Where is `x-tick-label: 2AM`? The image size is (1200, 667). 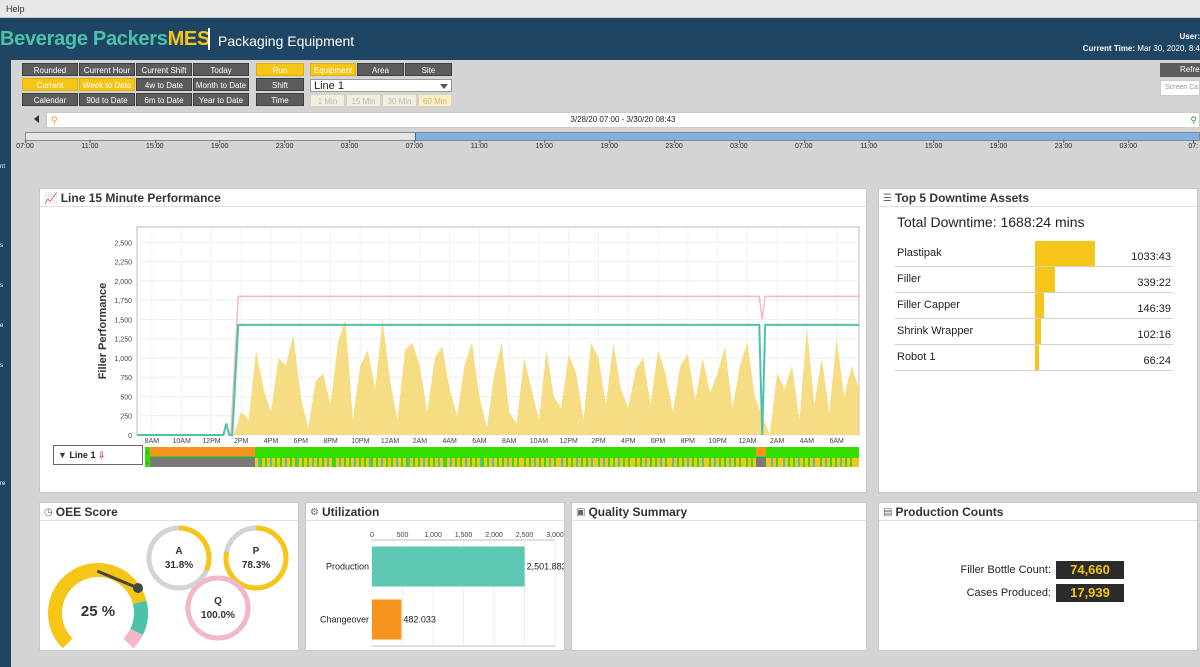
x-tick-label: 2AM is located at coordinates (420, 441).